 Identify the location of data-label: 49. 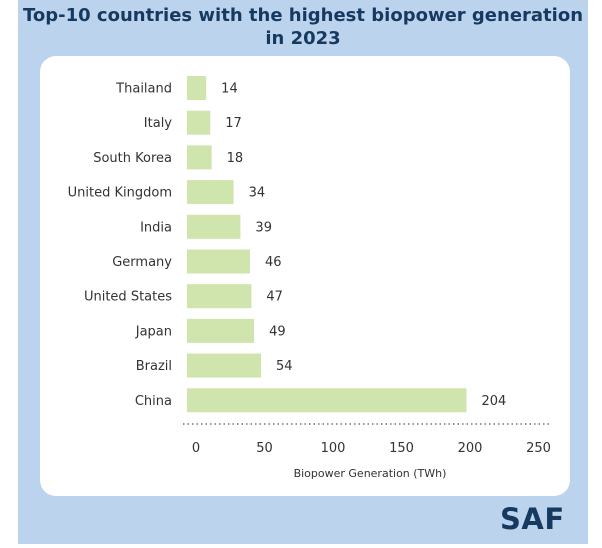
(277, 331).